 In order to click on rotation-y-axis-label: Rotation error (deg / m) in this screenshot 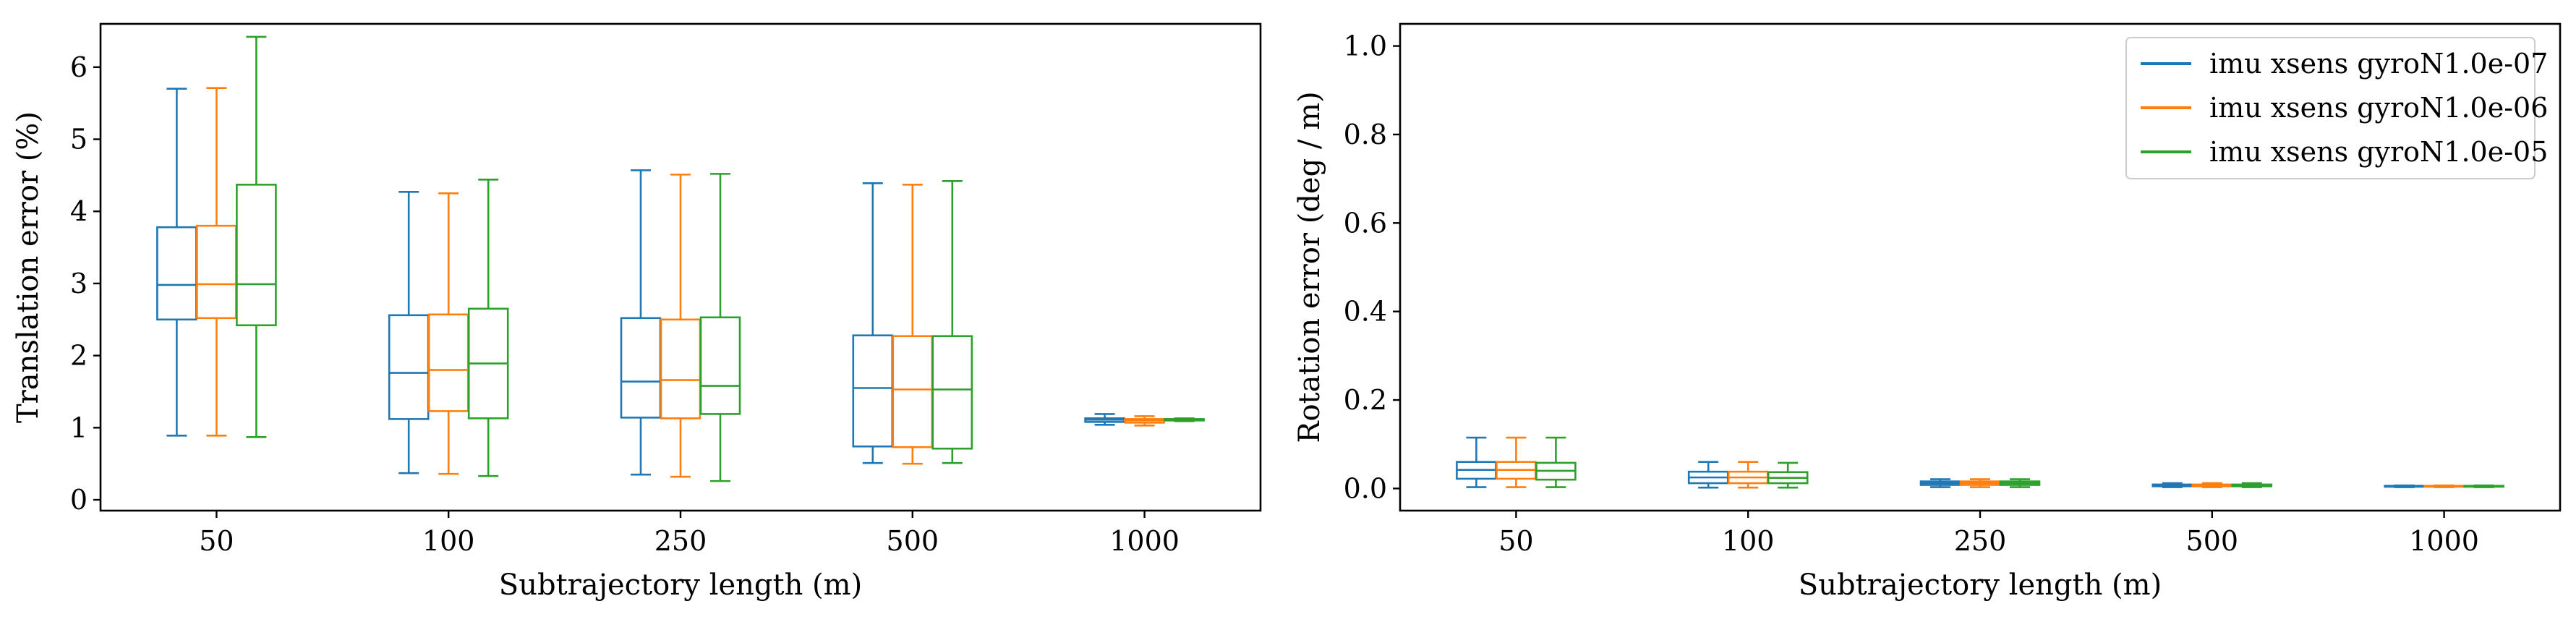, I will do `click(1309, 267)`.